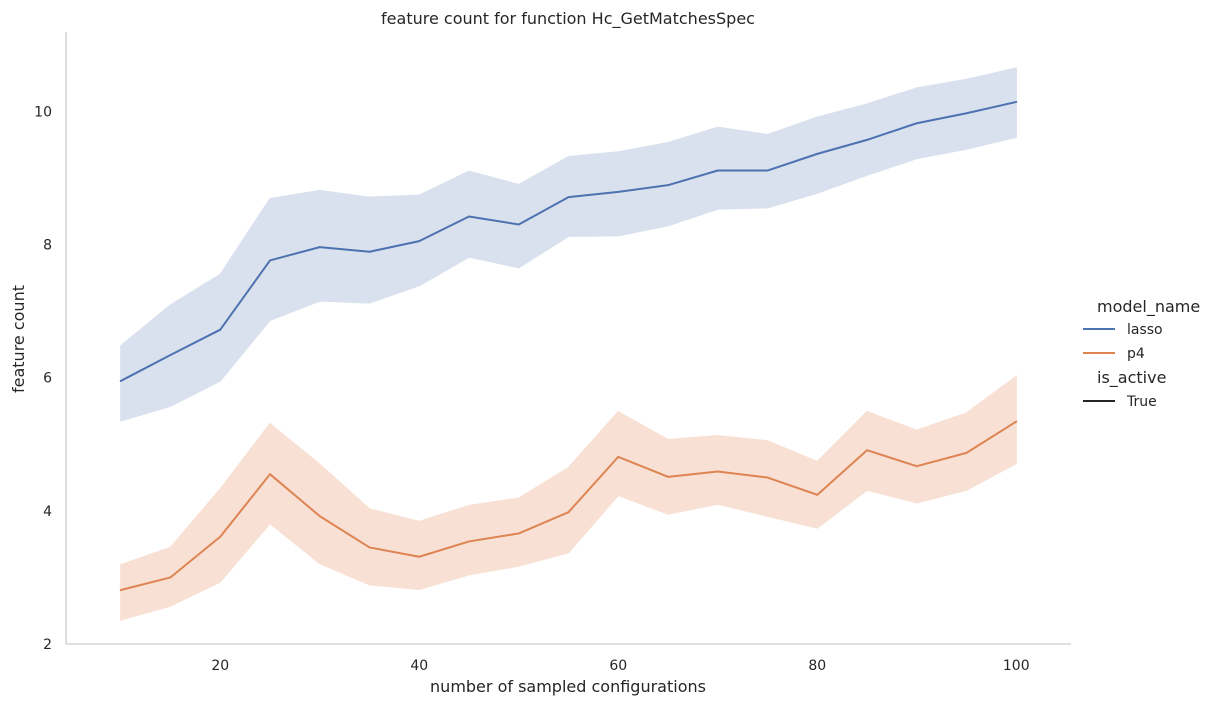 This screenshot has height=706, width=1217. I want to click on y-tick-label: 6, so click(47, 379).